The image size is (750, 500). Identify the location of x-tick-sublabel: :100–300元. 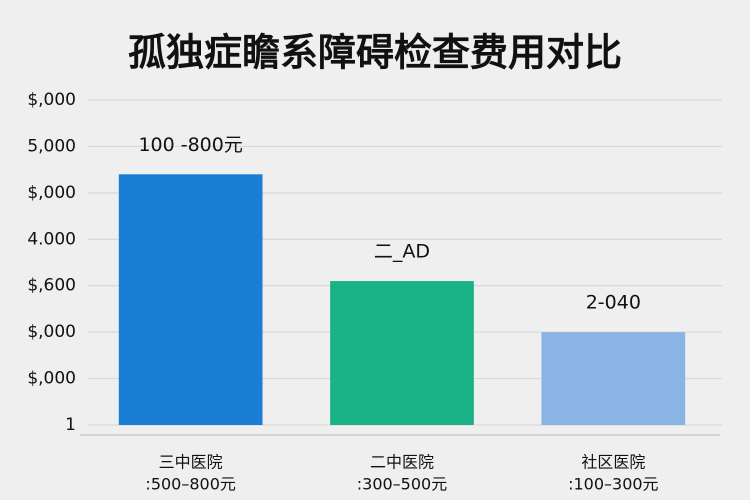
(613, 484).